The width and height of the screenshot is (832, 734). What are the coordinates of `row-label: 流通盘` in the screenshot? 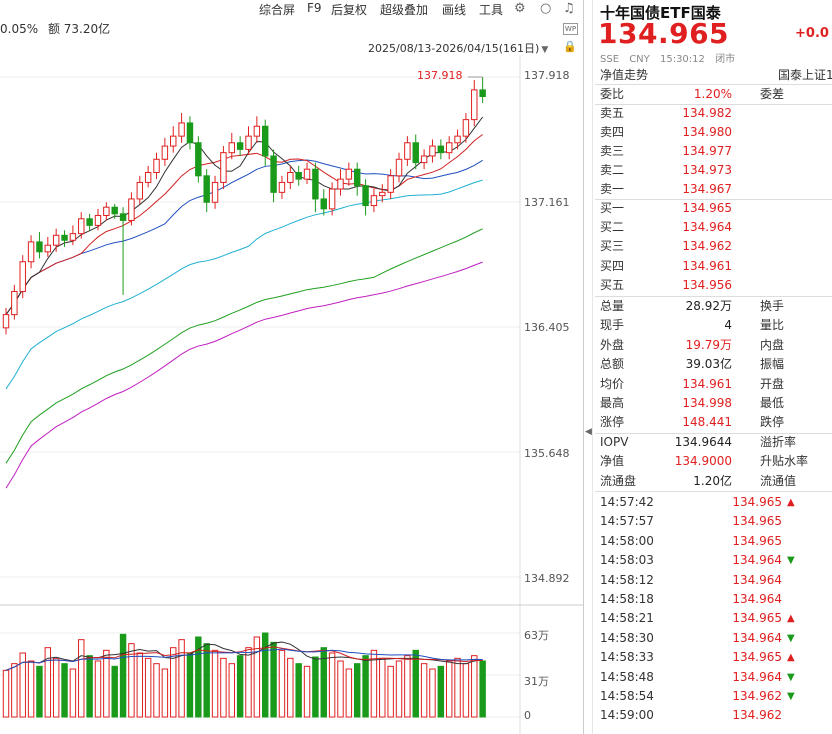 It's located at (618, 480).